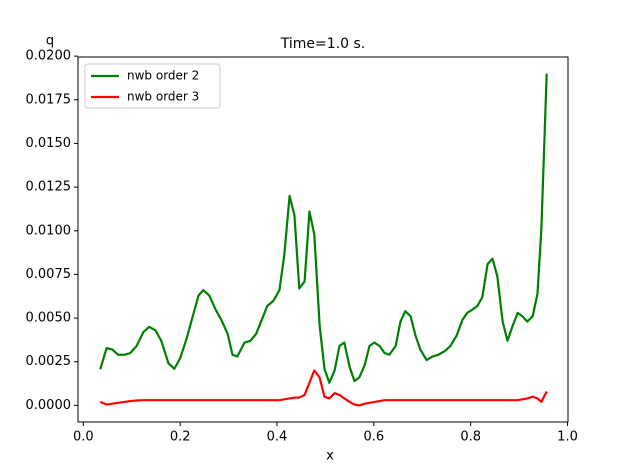 This screenshot has height=473, width=631. I want to click on x-tick-label: 0.4, so click(277, 437).